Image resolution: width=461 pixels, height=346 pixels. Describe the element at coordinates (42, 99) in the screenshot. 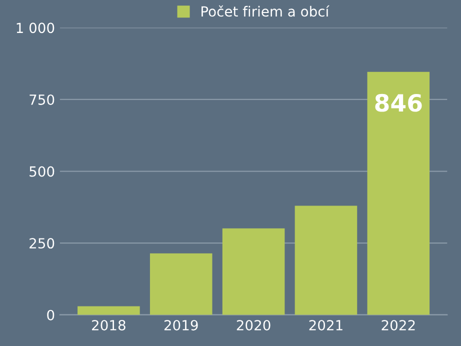

I see `y-tick-label: 750` at that location.